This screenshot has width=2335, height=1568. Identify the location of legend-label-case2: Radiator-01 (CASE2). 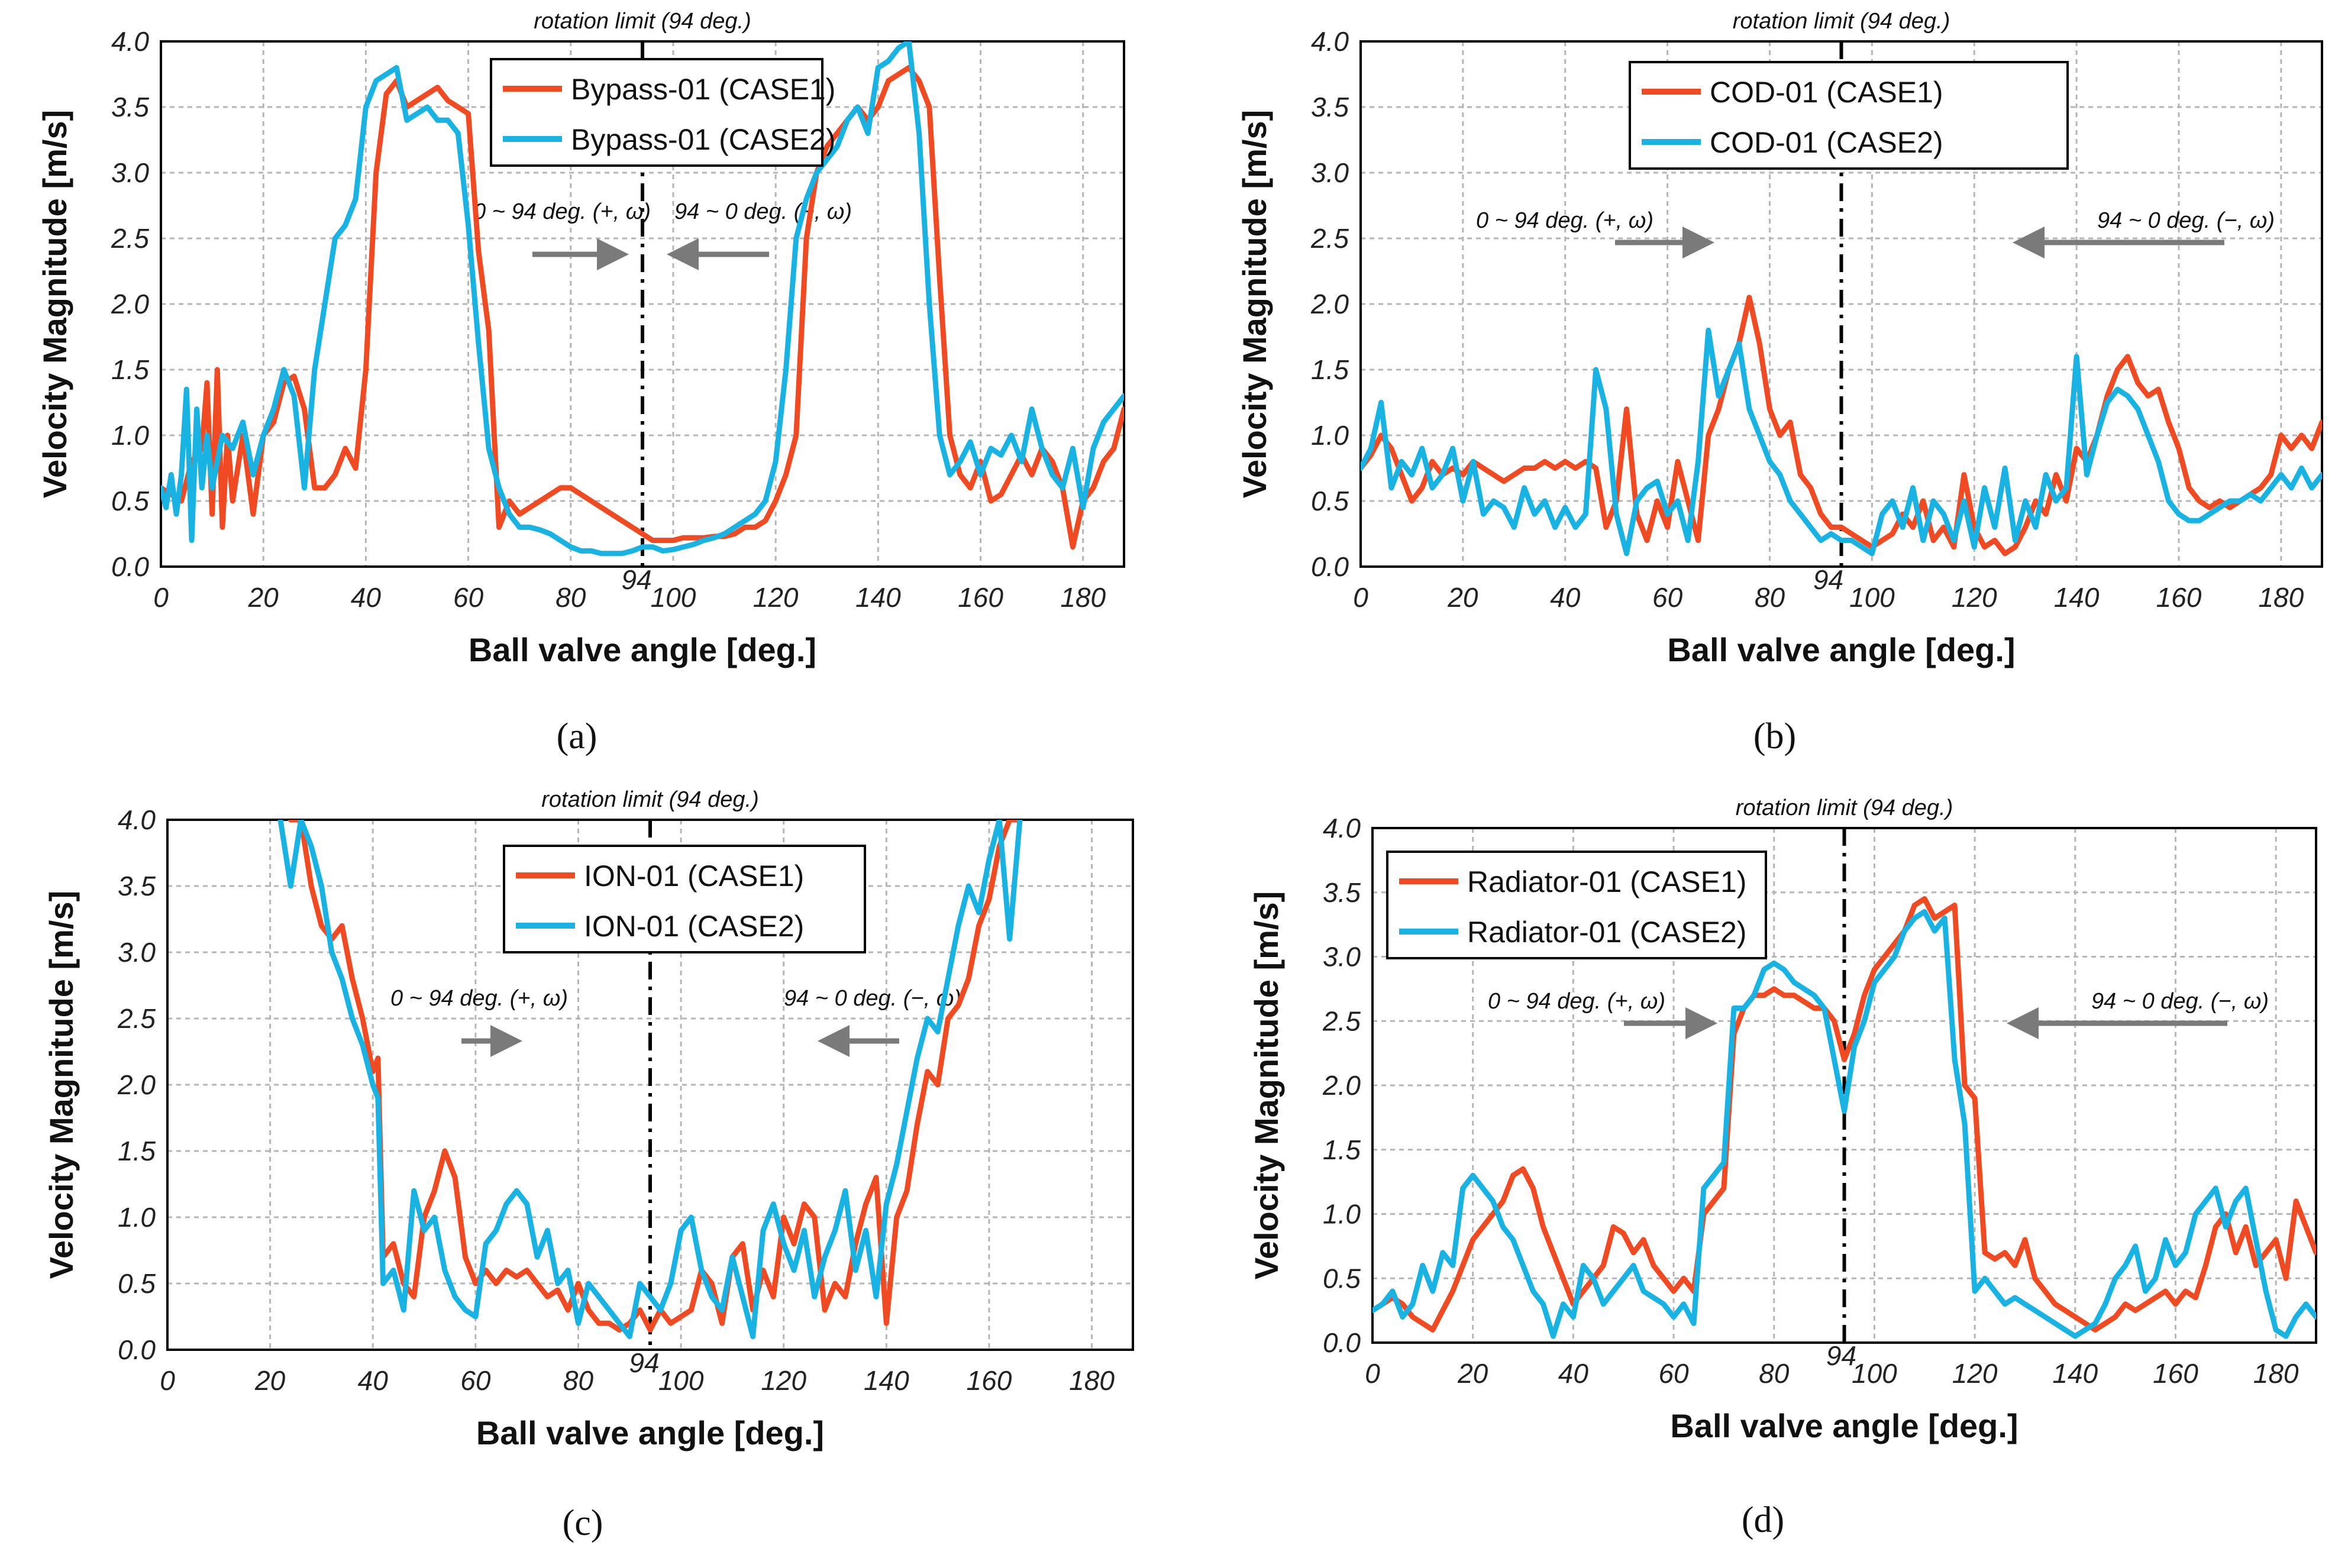
(1606, 932).